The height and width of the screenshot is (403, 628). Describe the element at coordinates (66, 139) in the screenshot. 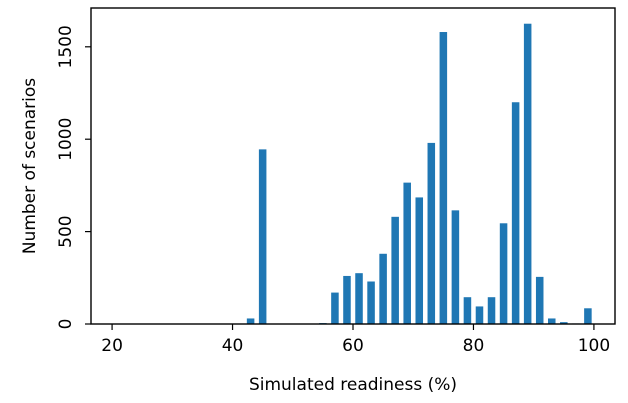

I see `y-tick-label: 1000` at that location.